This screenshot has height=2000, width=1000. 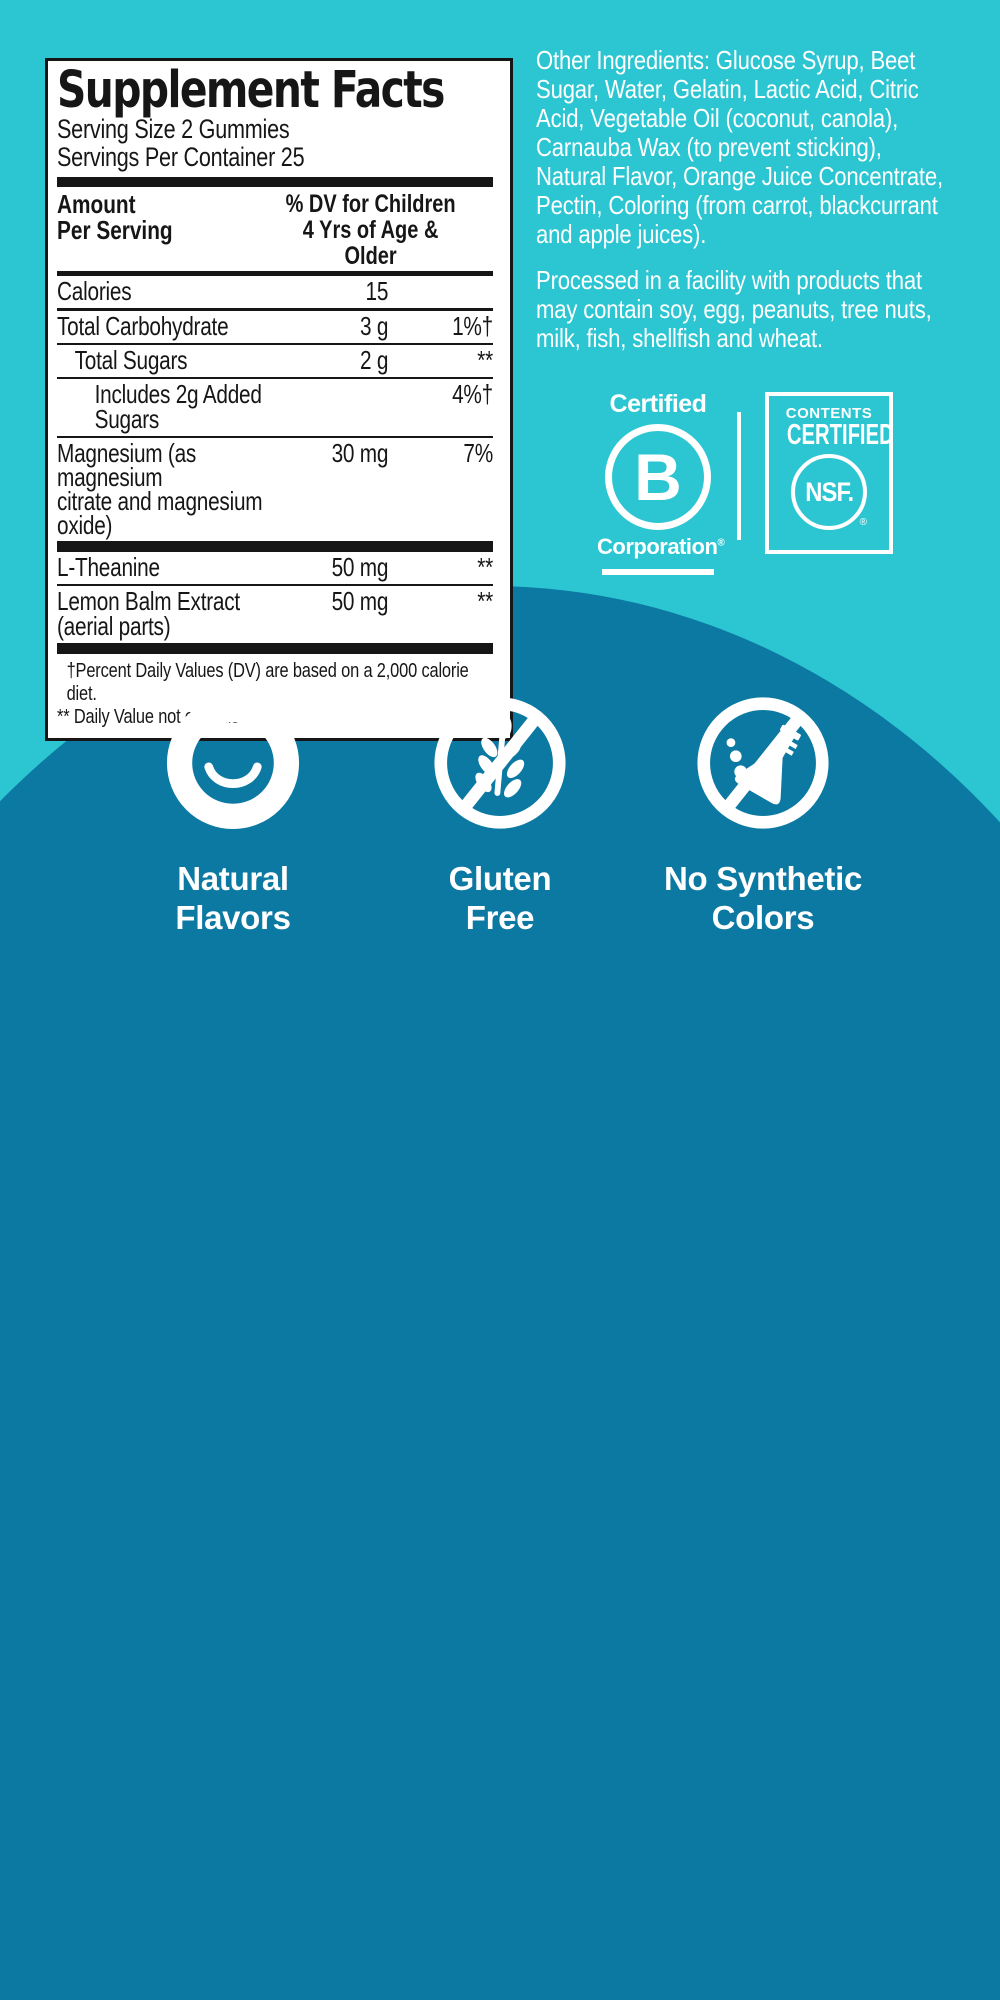 I want to click on supplement-facts-title: Supplement Facts, so click(x=251, y=90).